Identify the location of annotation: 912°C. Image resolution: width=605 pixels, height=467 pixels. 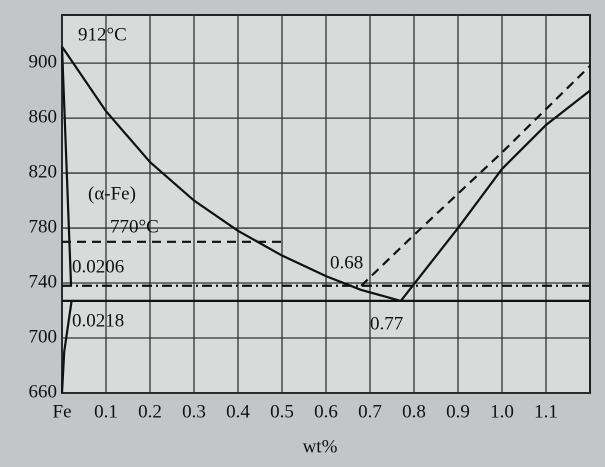
(102, 34).